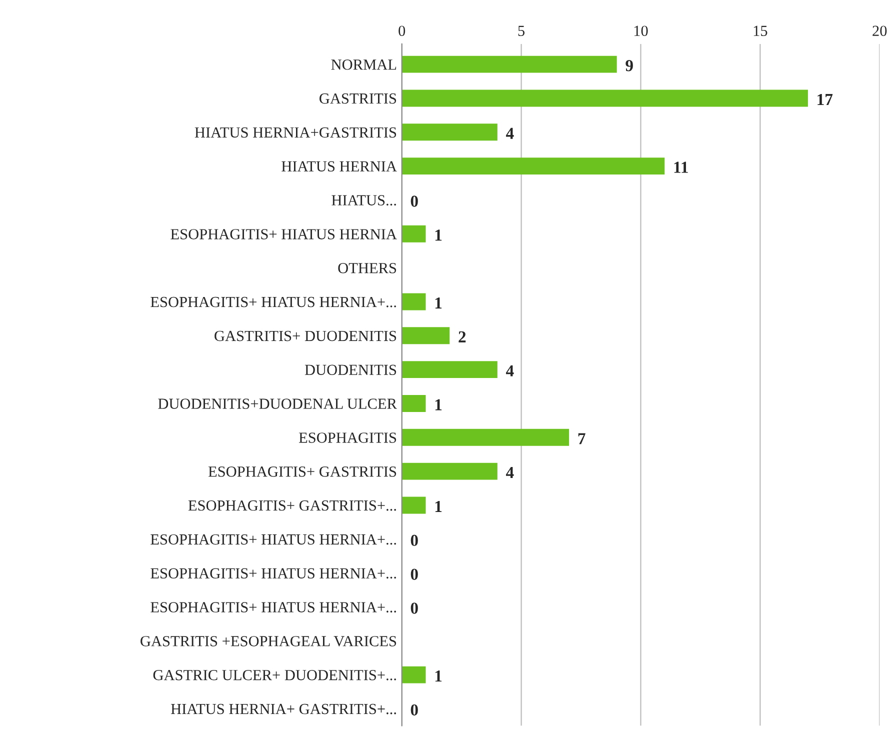  Describe the element at coordinates (358, 98) in the screenshot. I see `y-tick-label: GASTRITIS` at that location.